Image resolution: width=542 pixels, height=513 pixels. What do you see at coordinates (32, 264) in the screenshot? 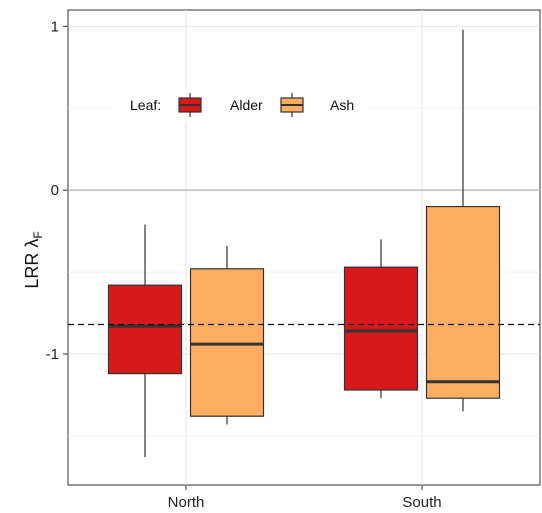
I see `y-axis-label-main: LRR λ` at bounding box center [32, 264].